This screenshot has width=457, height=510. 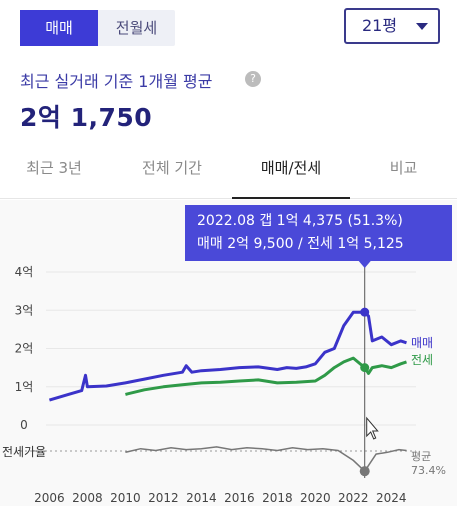 I want to click on tab-all-period: 전체 기간, so click(x=172, y=168).